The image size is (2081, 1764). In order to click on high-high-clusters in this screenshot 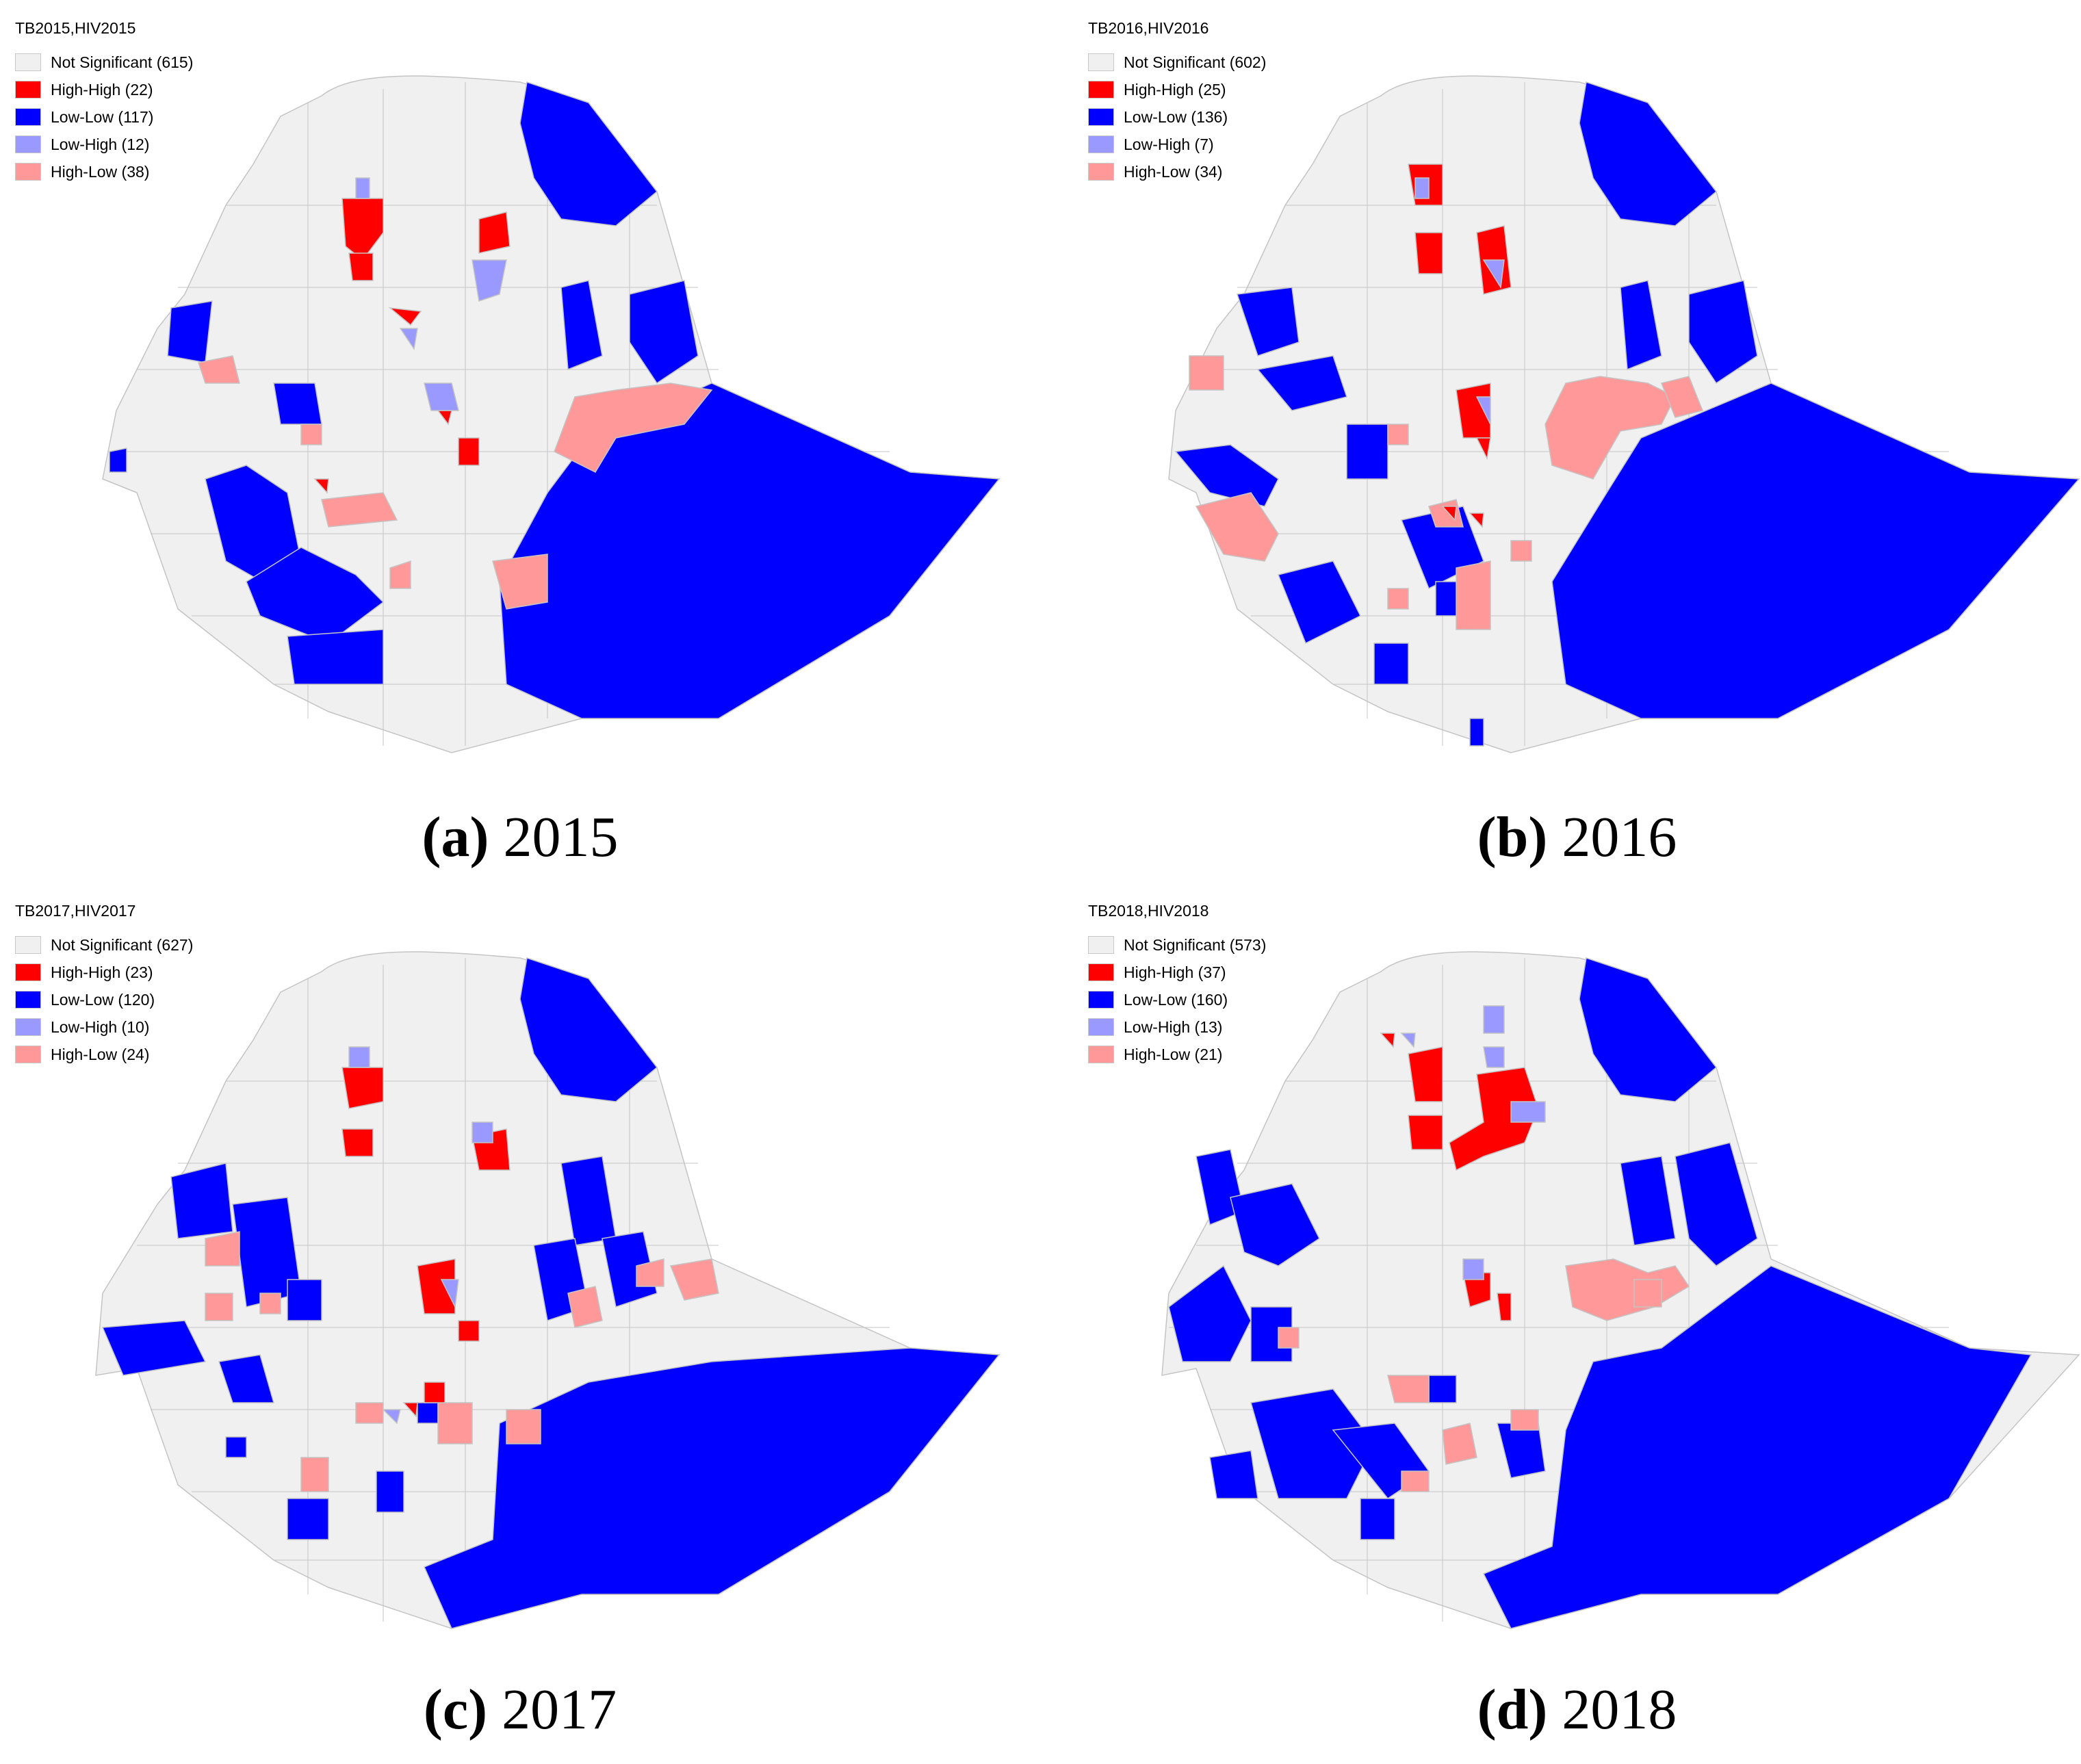, I will do `click(411, 346)`.